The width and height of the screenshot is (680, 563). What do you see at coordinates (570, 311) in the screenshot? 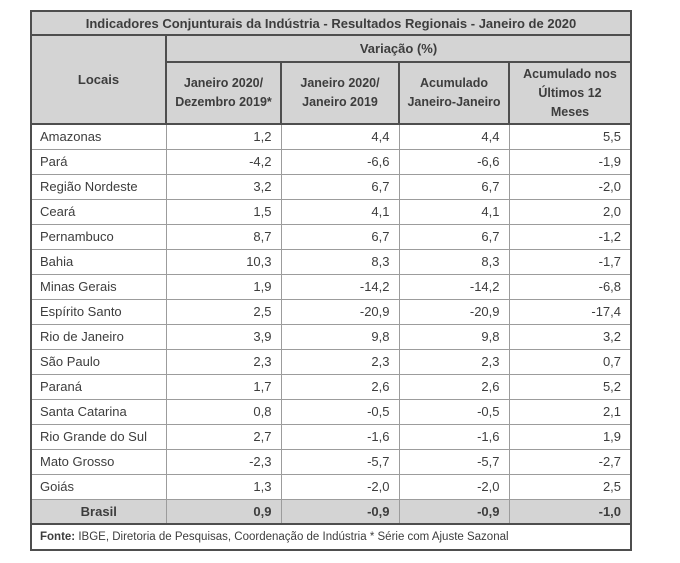
I see `row-value: -17,4` at bounding box center [570, 311].